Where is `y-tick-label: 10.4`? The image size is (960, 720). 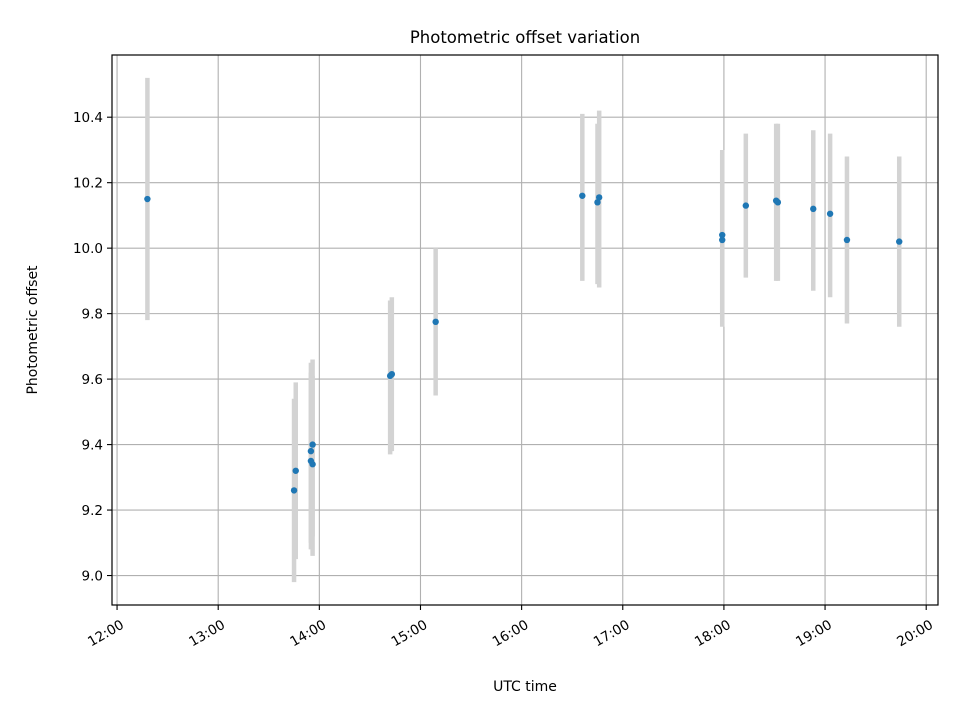 y-tick-label: 10.4 is located at coordinates (88, 118).